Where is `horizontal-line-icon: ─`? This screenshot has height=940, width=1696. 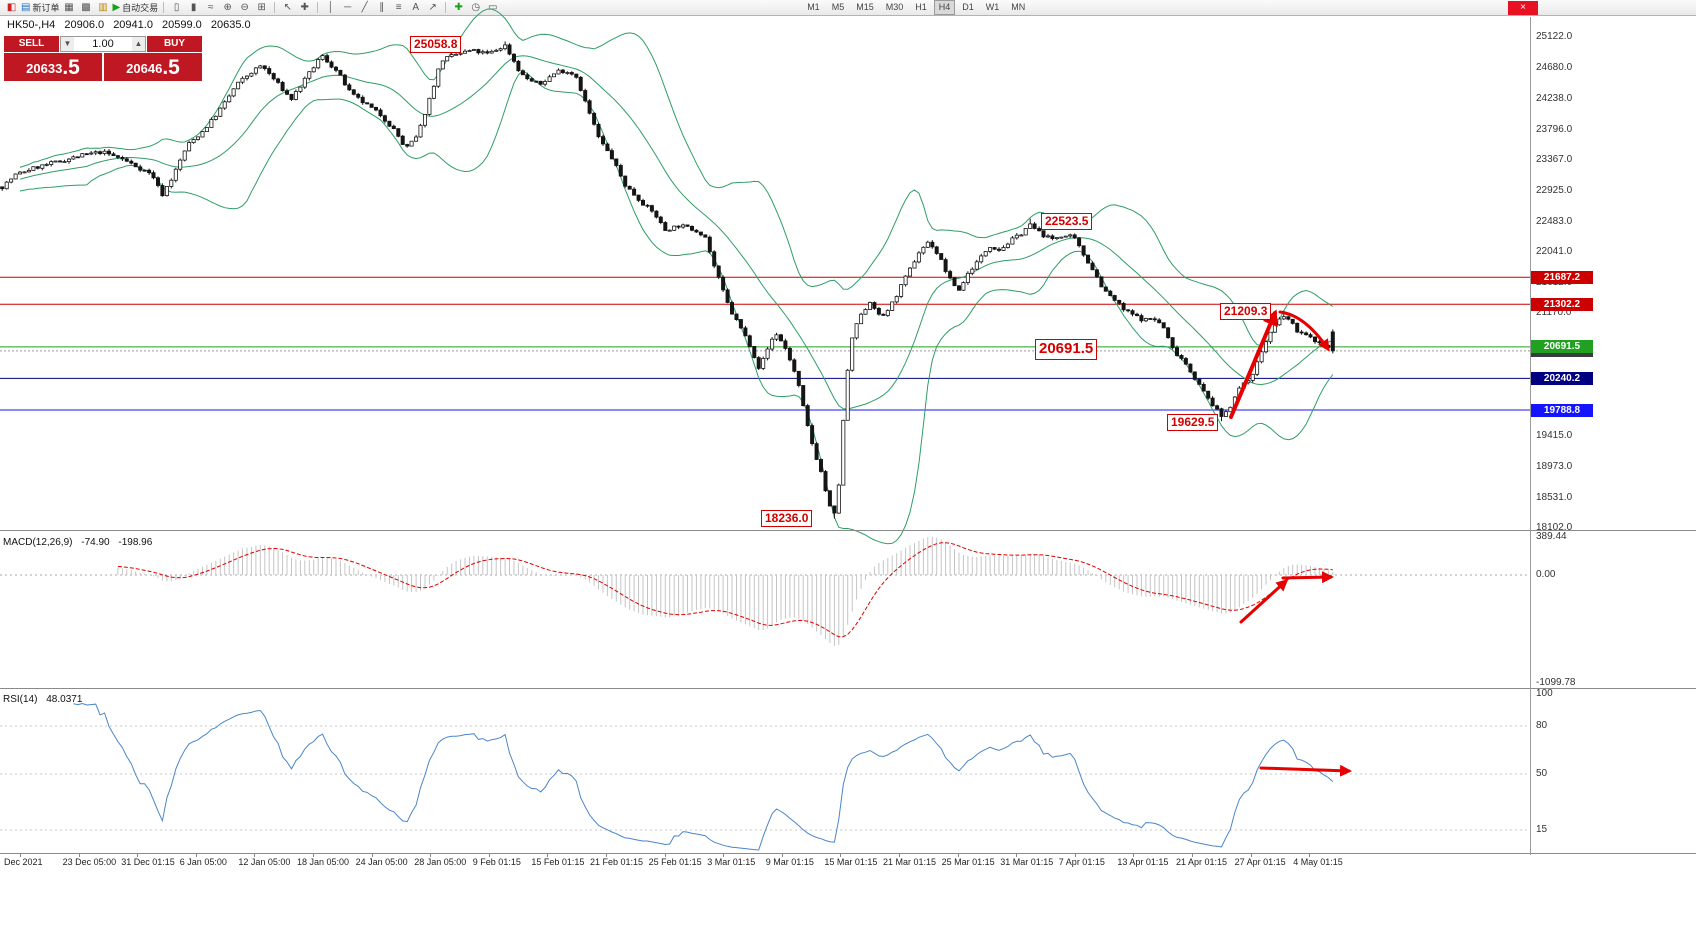 horizontal-line-icon: ─ is located at coordinates (348, 7).